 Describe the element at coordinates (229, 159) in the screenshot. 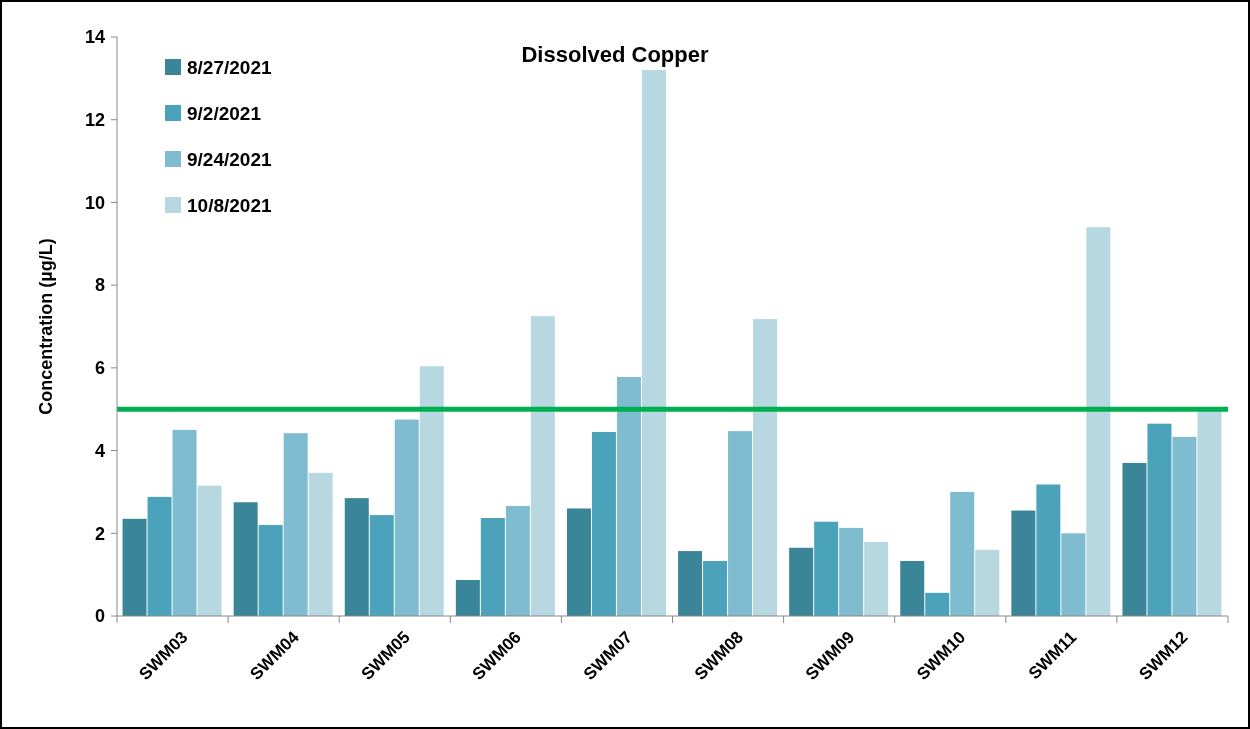

I see `legend-label: 9/24/2021` at that location.